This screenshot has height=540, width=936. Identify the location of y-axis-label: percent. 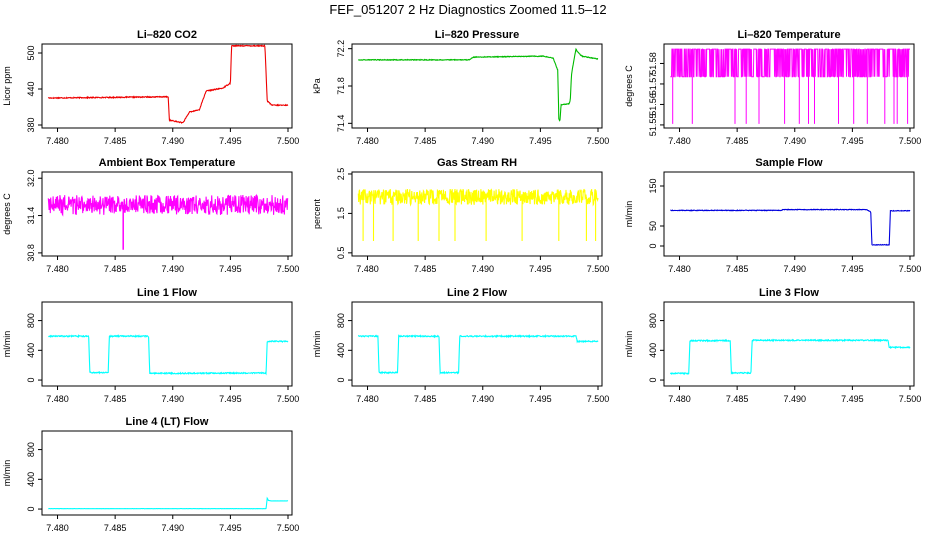
(317, 213).